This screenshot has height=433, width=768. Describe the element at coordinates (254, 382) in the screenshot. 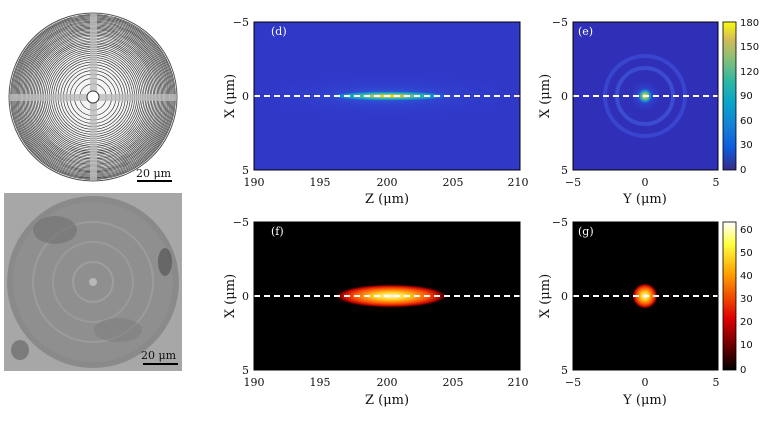

I see `tick-f-x-0: 190` at that location.